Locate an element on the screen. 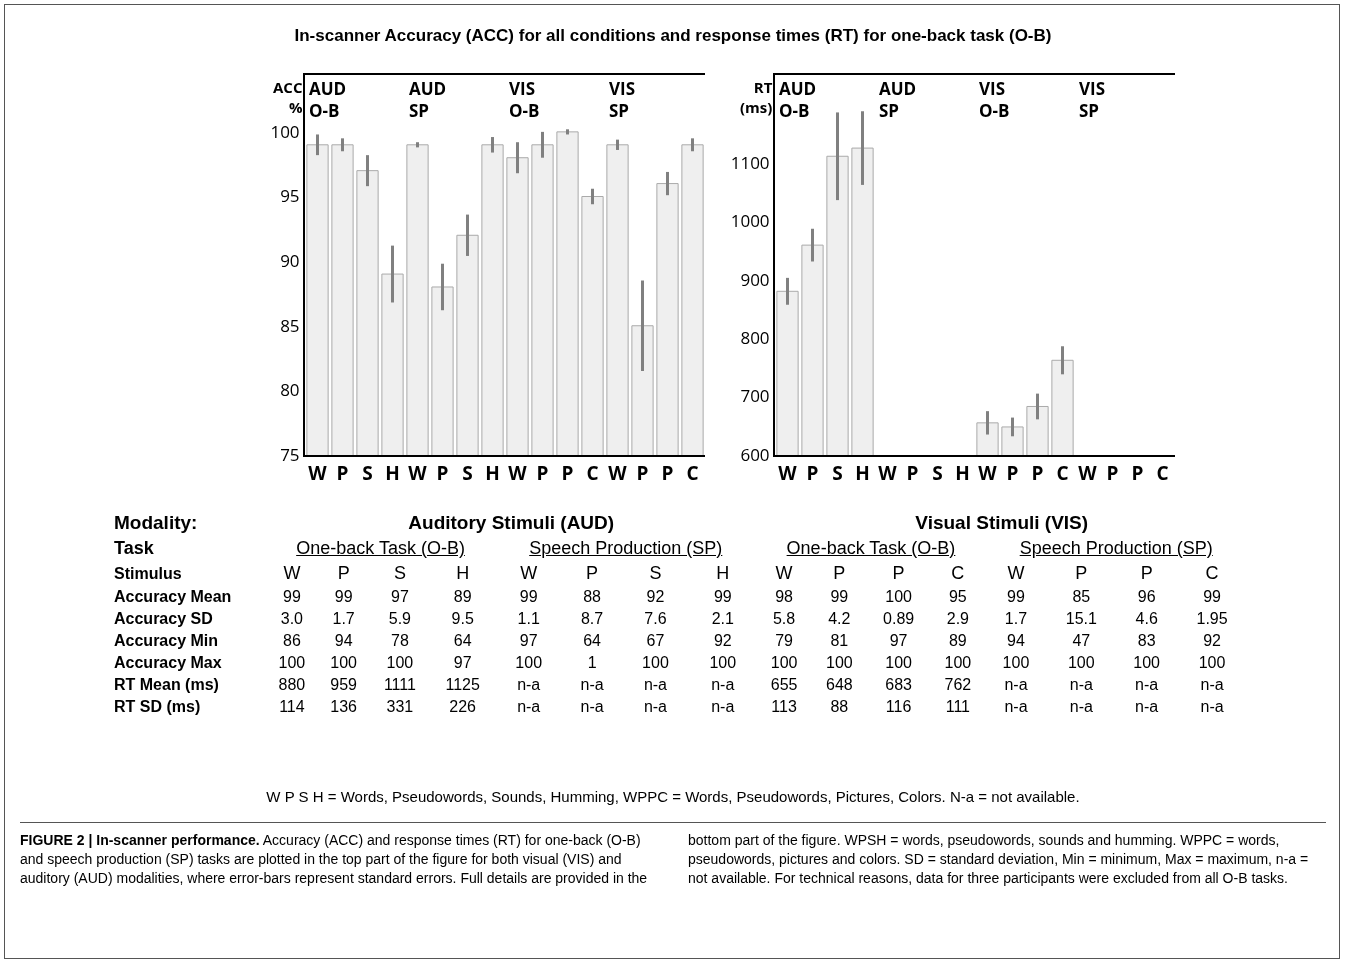 The height and width of the screenshot is (963, 1346). y-tick-label: 1000 is located at coordinates (750, 221).